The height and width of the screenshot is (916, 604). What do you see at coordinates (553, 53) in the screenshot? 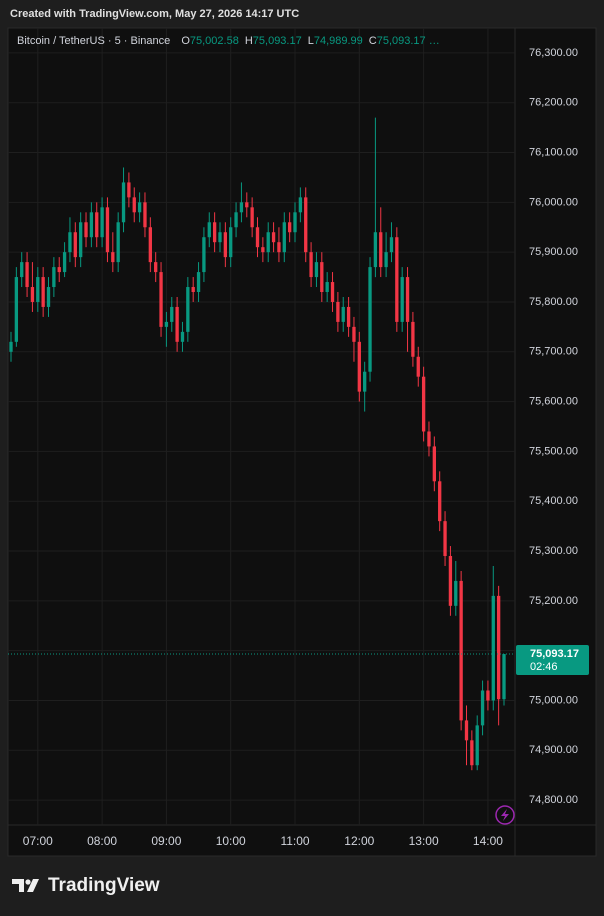
I see `y-tick-label: 76,300.00` at bounding box center [553, 53].